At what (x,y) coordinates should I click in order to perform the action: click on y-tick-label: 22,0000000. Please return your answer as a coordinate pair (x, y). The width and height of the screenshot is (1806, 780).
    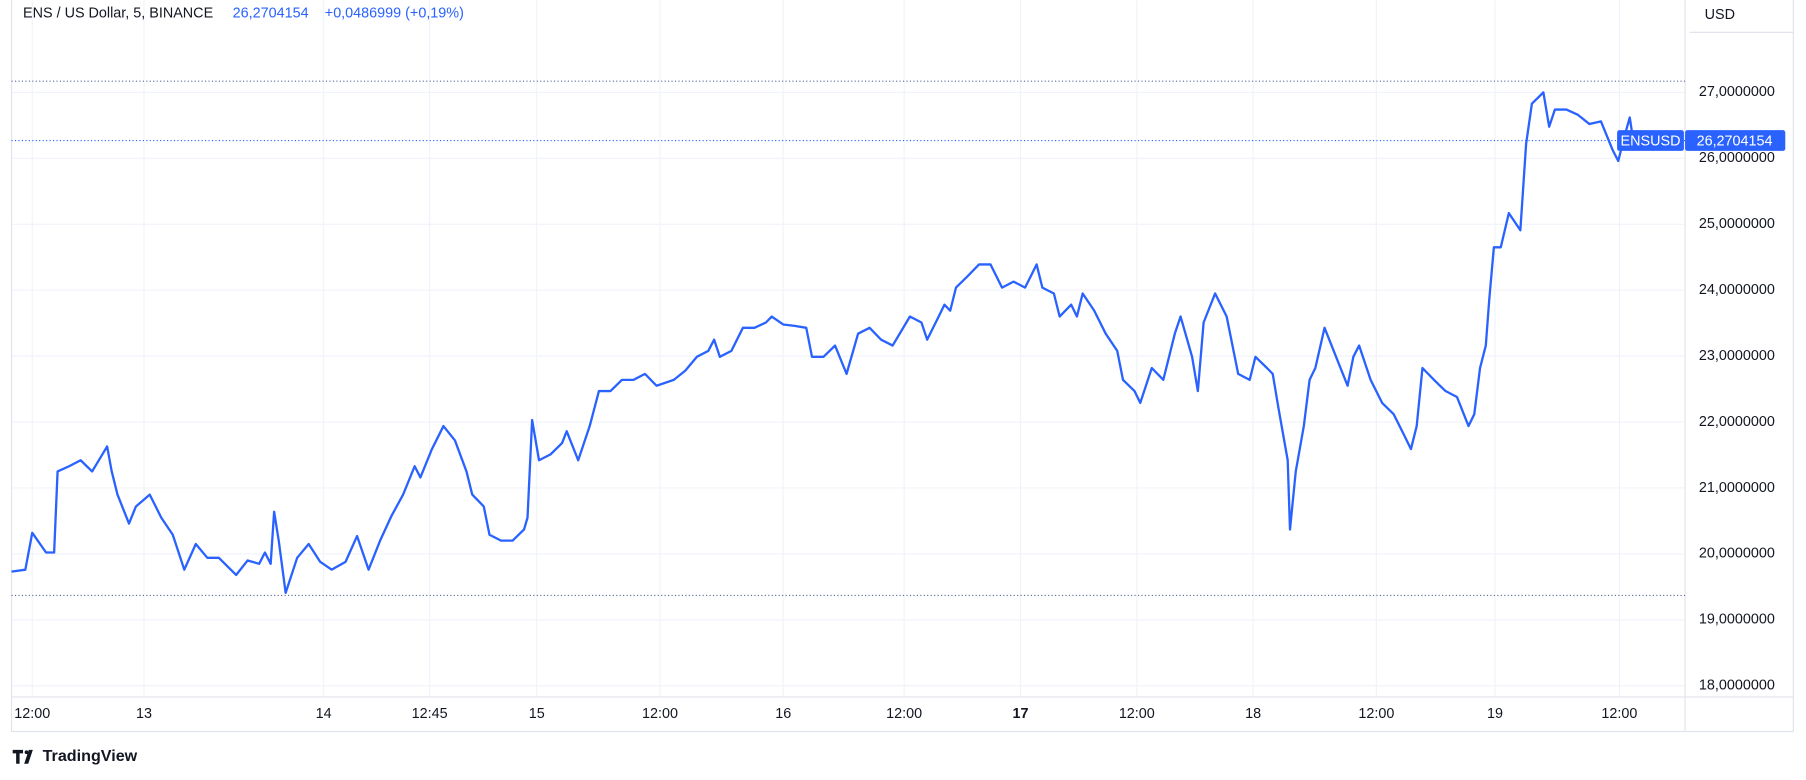
    Looking at the image, I should click on (1737, 422).